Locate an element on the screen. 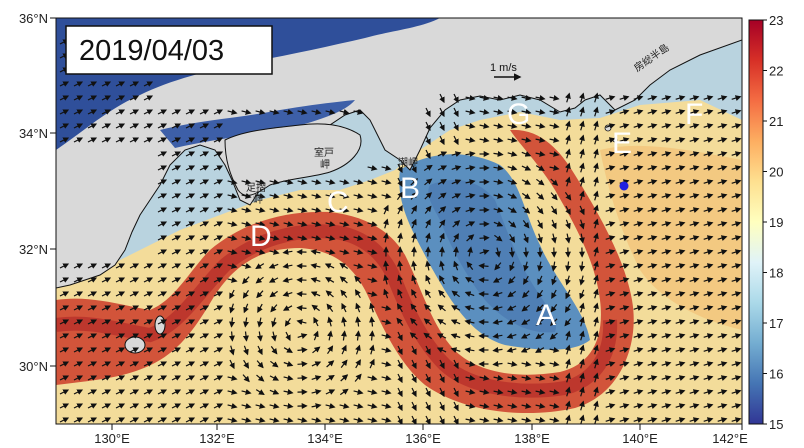 This screenshot has height=448, width=804. shikoku-island is located at coordinates (293, 159).